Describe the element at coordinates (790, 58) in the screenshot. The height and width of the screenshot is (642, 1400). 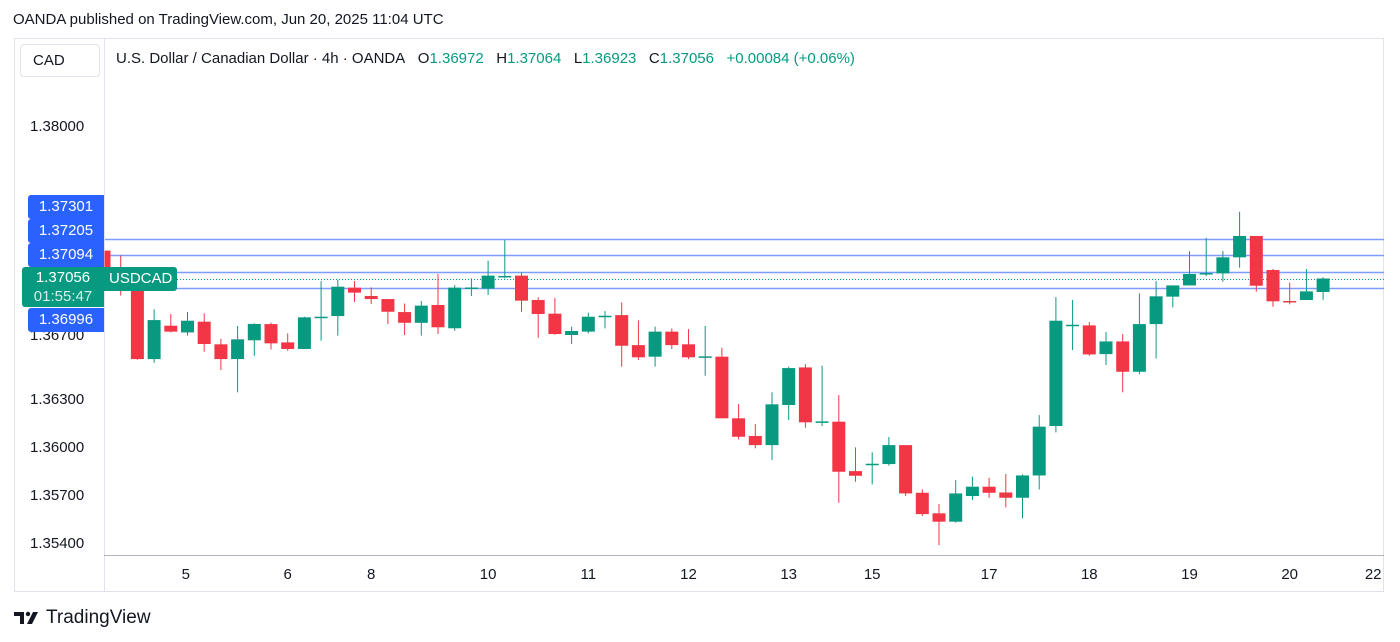
I see `change-value: +0.00084 (+0.06%)` at that location.